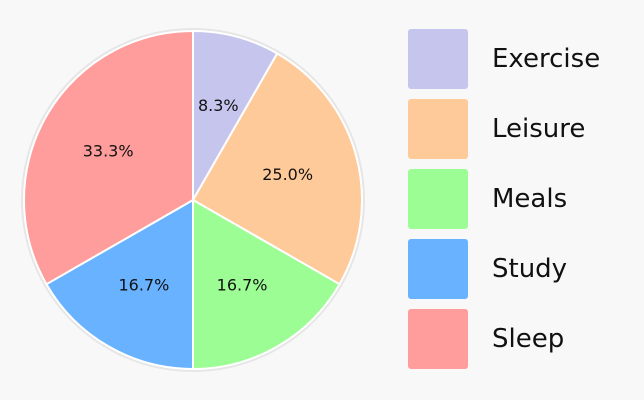  Describe the element at coordinates (287, 174) in the screenshot. I see `slice-label-leisure: 25.0%` at that location.